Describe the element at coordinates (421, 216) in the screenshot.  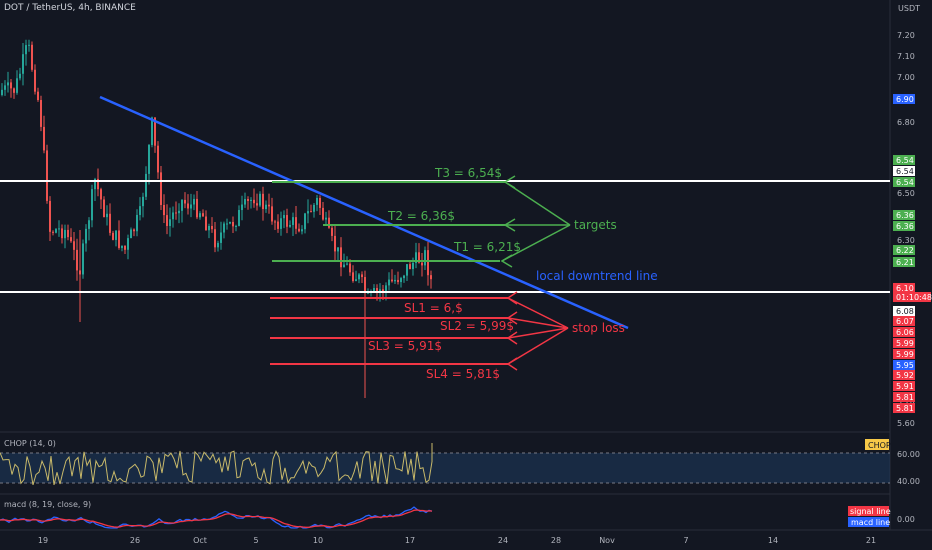
I see `t2-label: T2 = 6,36$` at that location.